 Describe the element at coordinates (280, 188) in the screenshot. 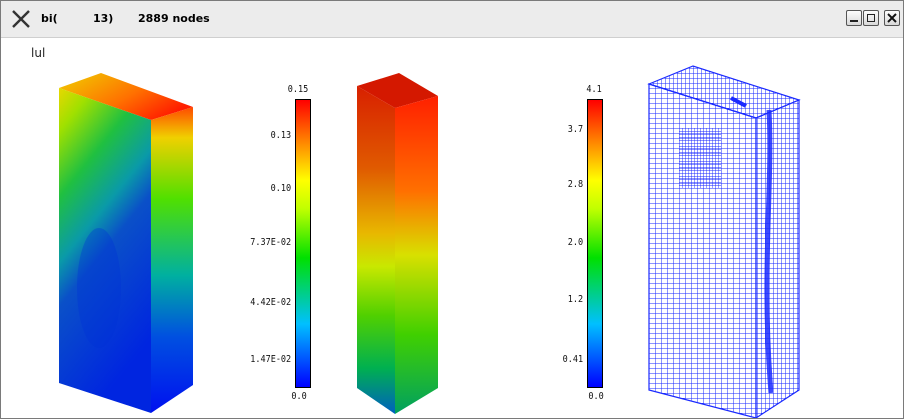

I see `scale-left-tick: 0.10` at that location.